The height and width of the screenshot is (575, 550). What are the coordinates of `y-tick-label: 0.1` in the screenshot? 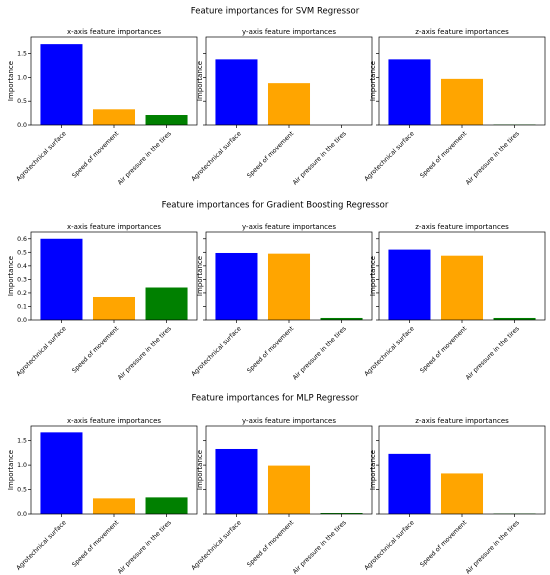 It's located at (22, 306).